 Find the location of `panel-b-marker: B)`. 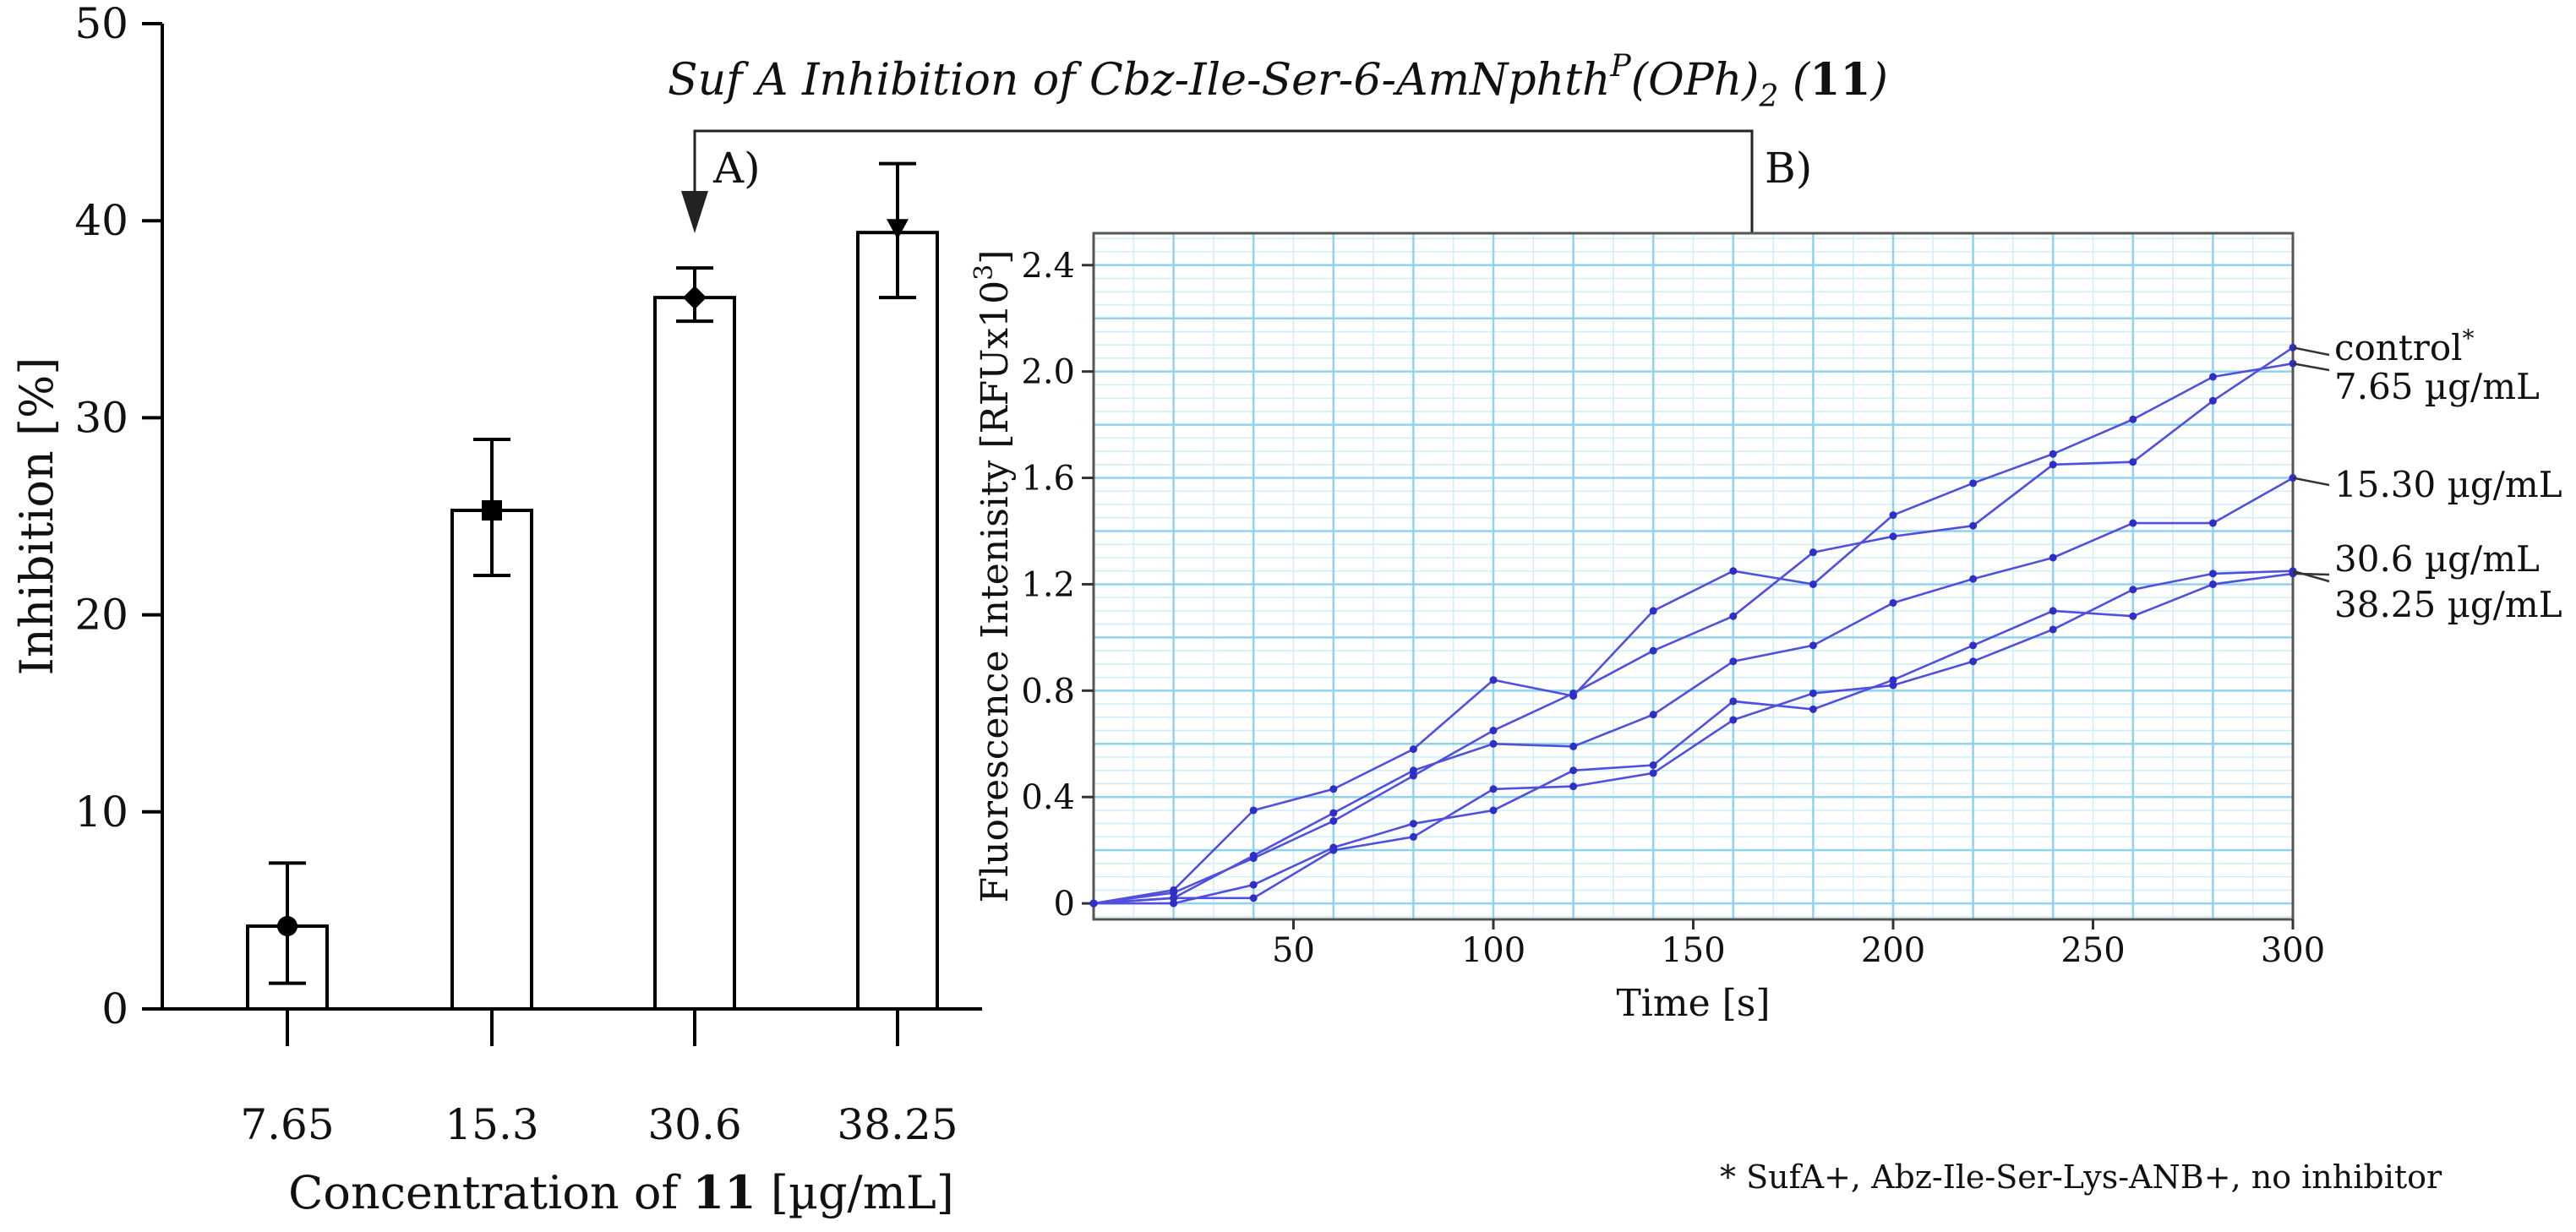

panel-b-marker: B) is located at coordinates (1788, 168).